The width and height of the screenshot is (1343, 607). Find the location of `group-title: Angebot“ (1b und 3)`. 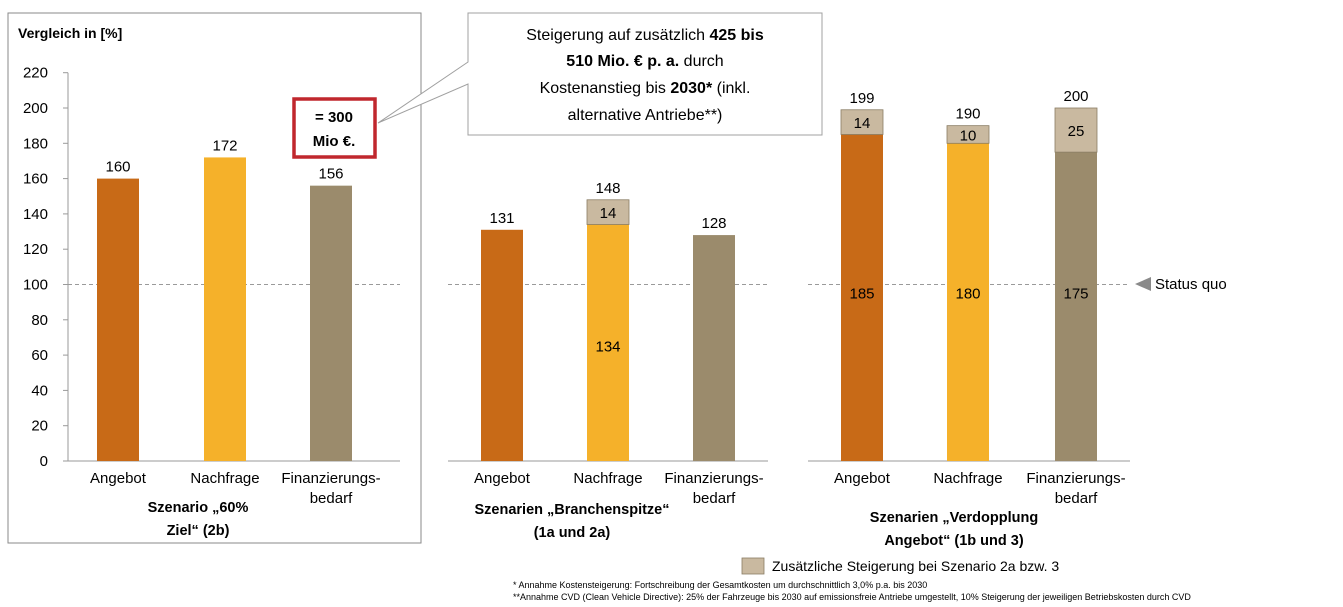

group-title: Angebot“ (1b und 3) is located at coordinates (954, 541).